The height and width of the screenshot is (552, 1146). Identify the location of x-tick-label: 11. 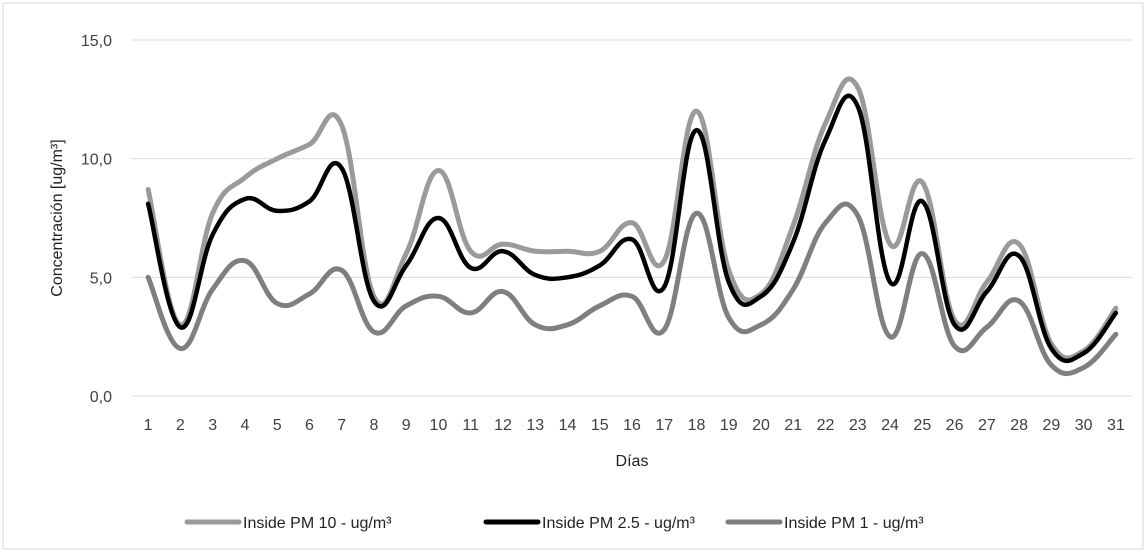
(470, 425).